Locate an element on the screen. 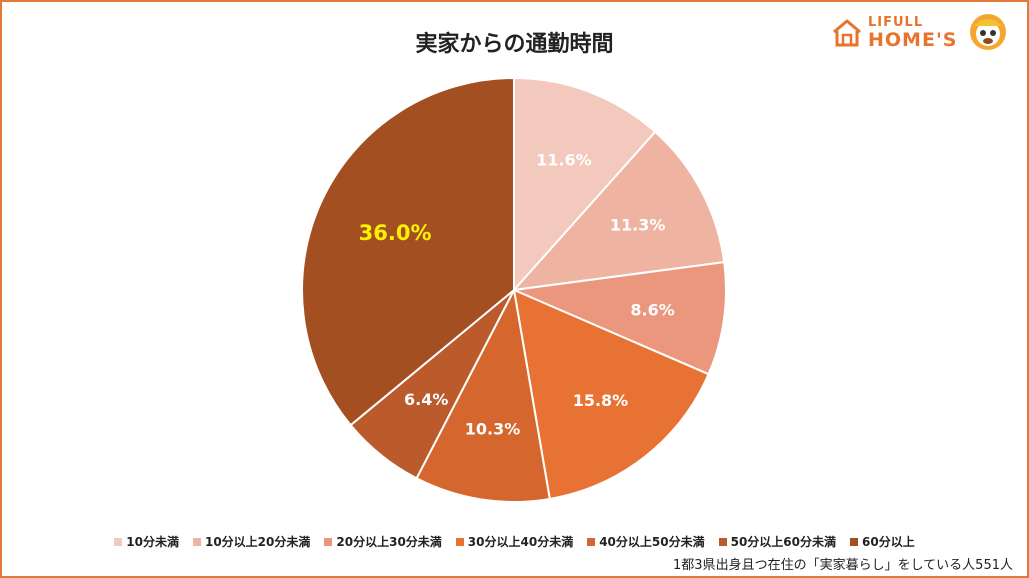 Image resolution: width=1029 pixels, height=578 pixels. slice-label-1: 11.6% is located at coordinates (564, 159).